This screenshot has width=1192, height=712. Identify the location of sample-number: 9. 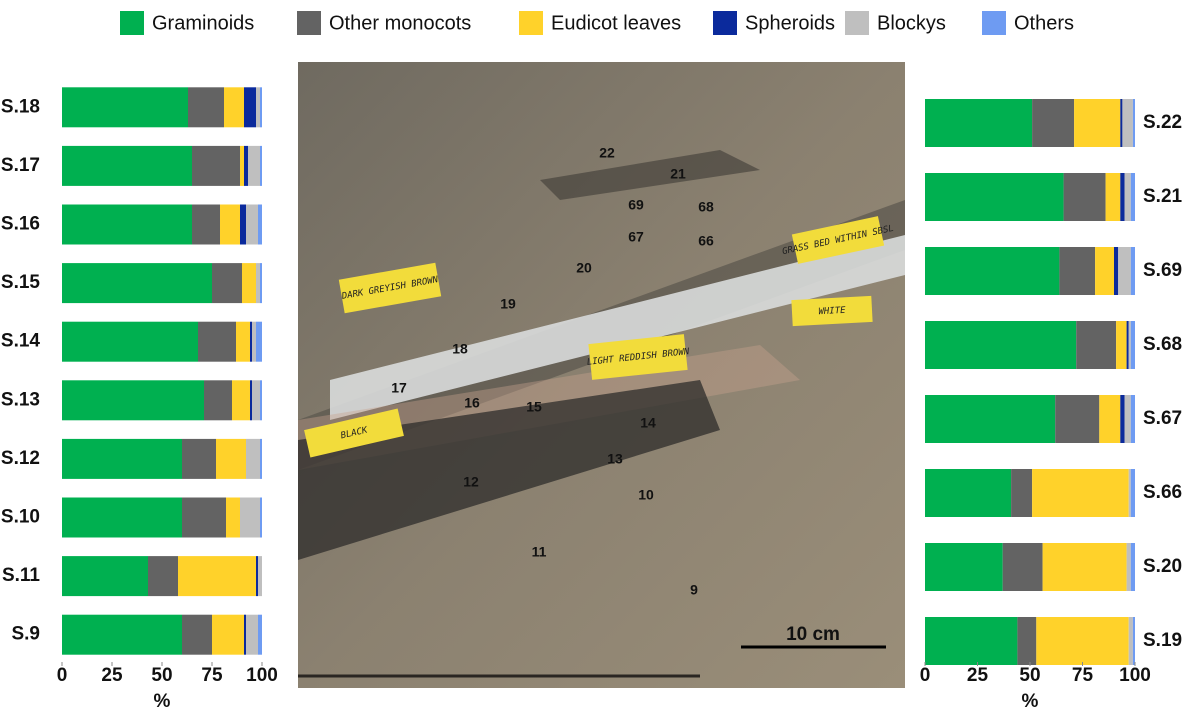
(694, 590).